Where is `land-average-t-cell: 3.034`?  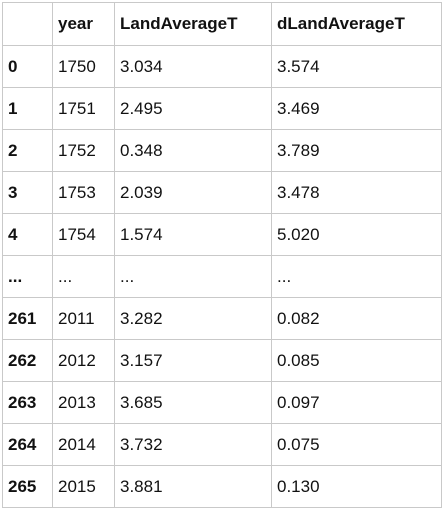 land-average-t-cell: 3.034 is located at coordinates (193, 66).